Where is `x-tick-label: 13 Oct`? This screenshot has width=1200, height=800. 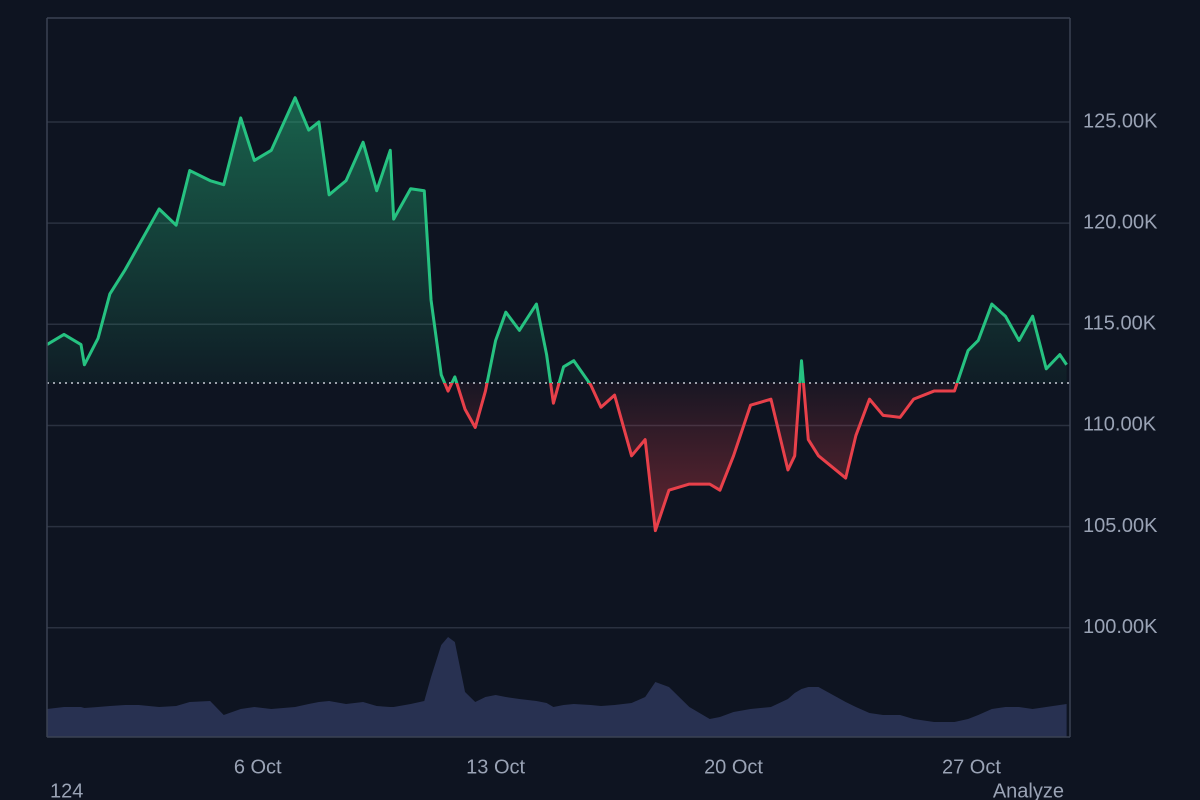 x-tick-label: 13 Oct is located at coordinates (495, 767).